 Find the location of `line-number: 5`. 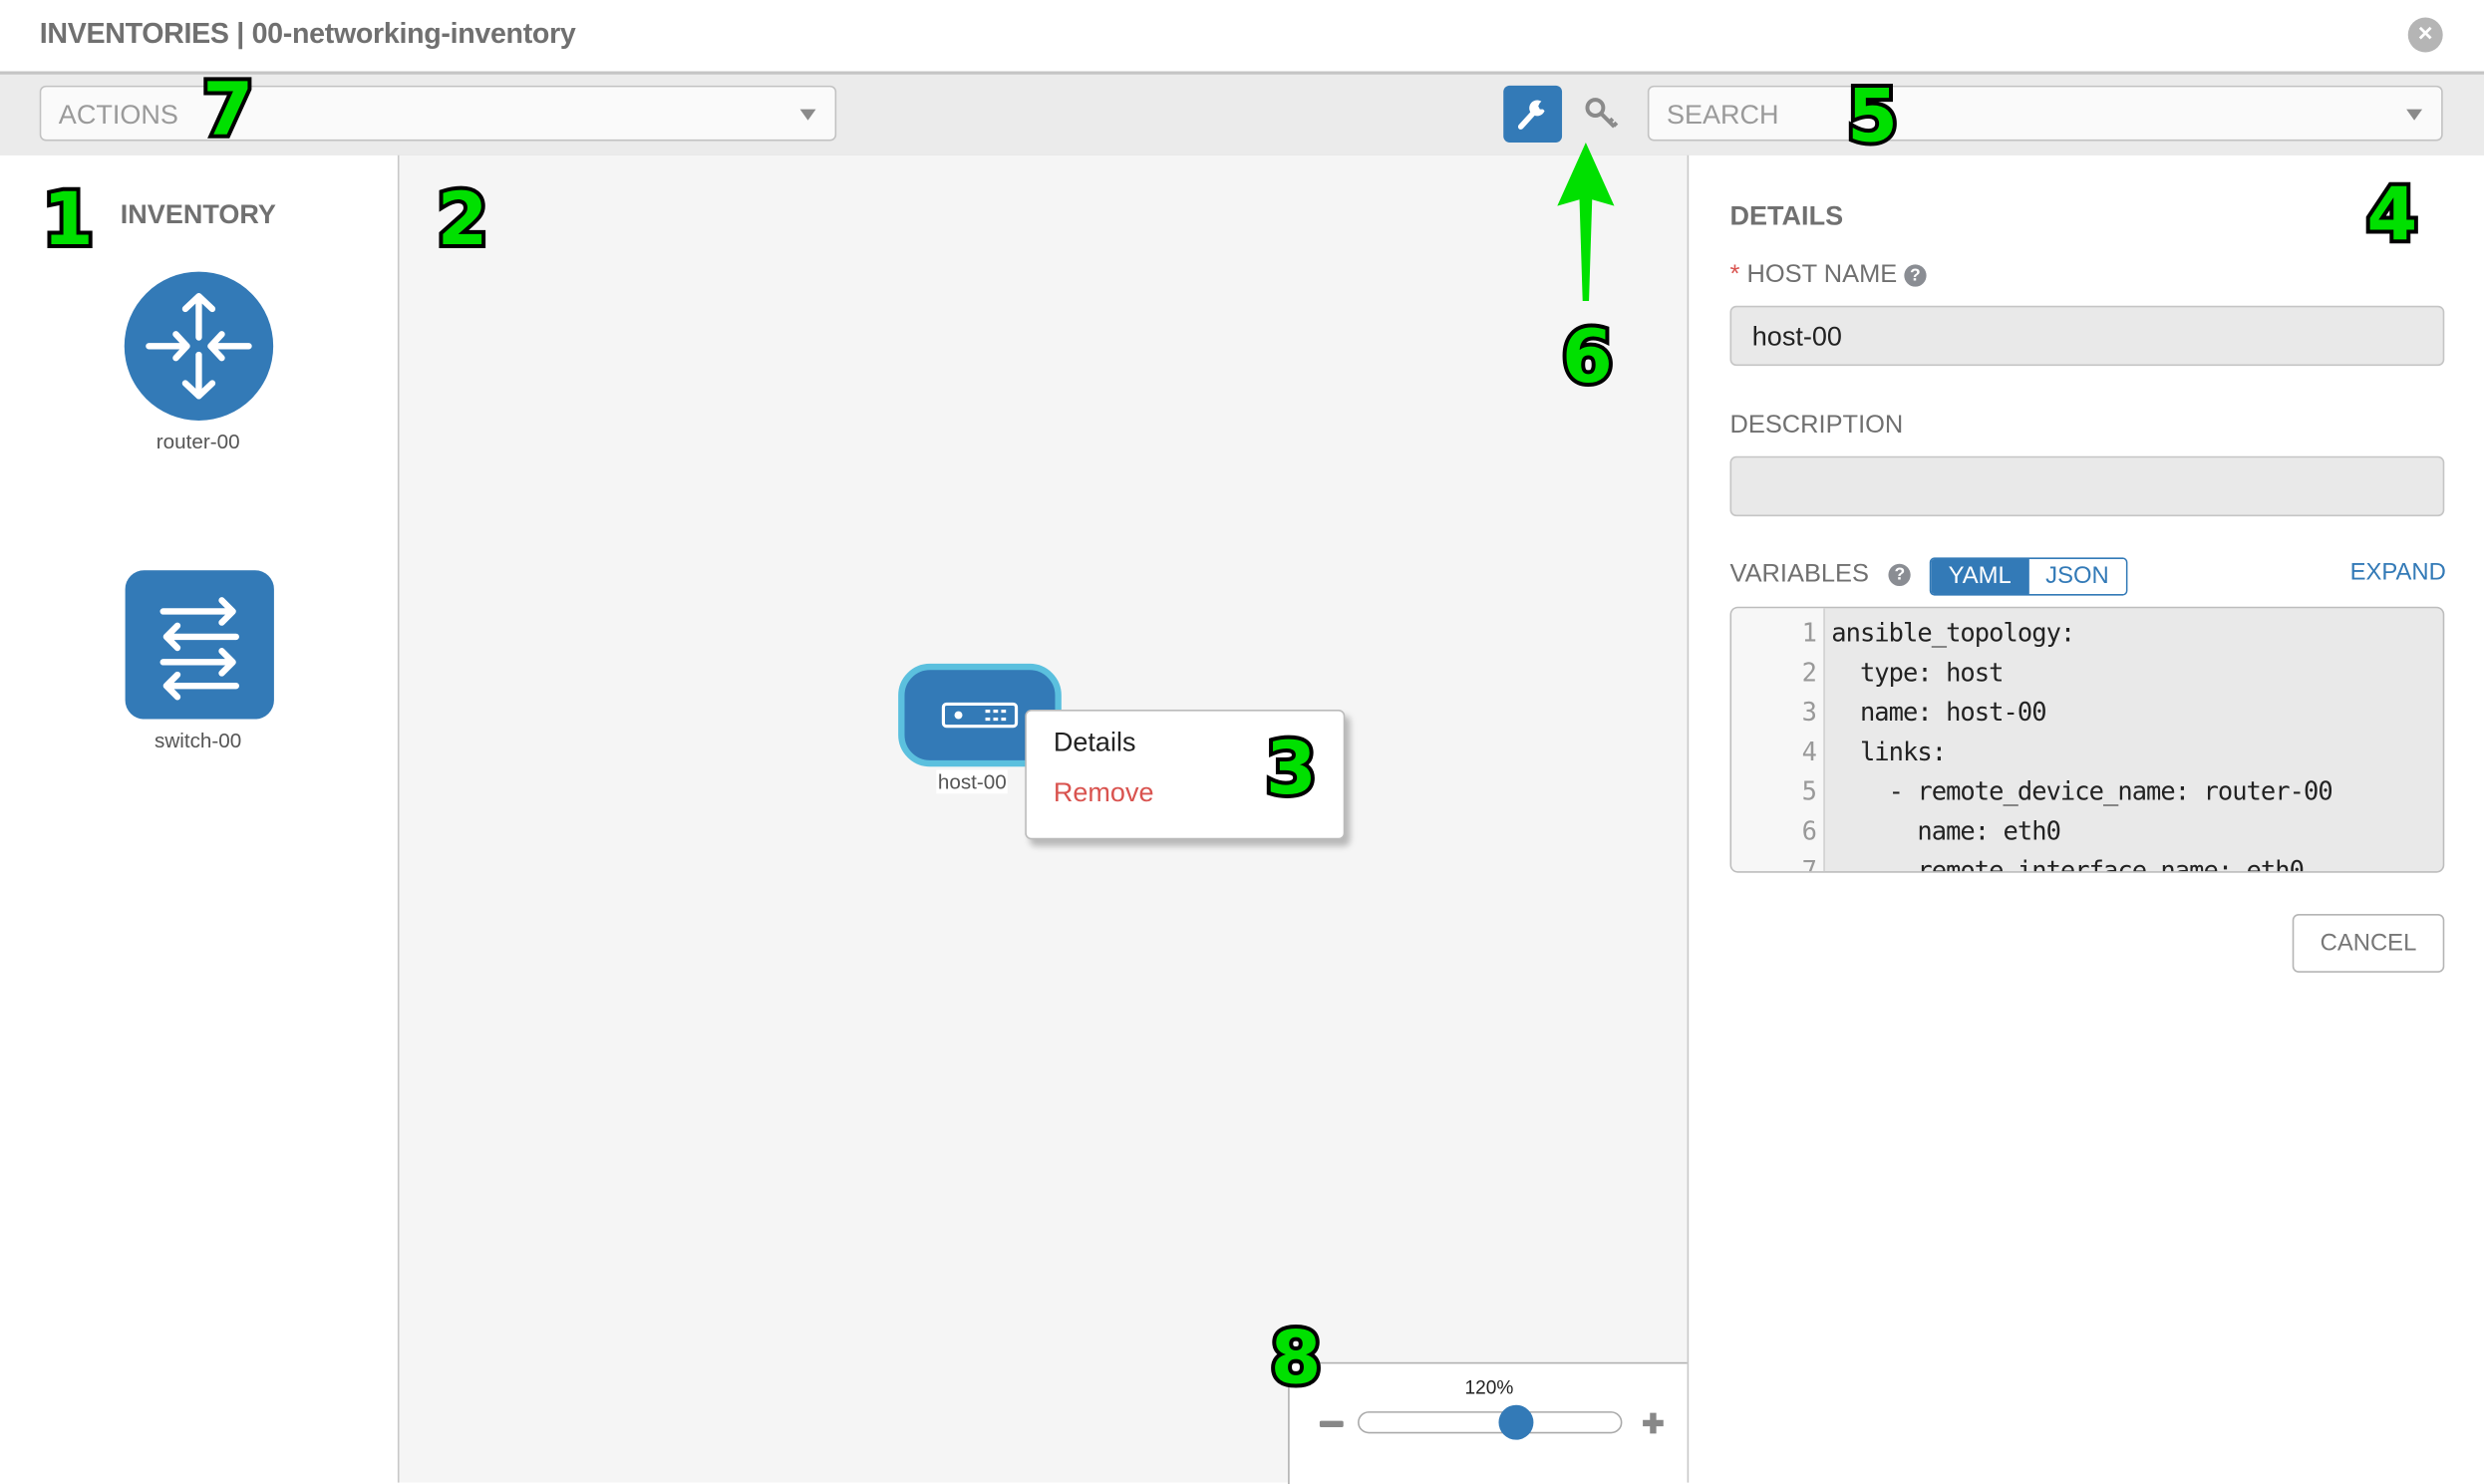

line-number: 5 is located at coordinates (1809, 790).